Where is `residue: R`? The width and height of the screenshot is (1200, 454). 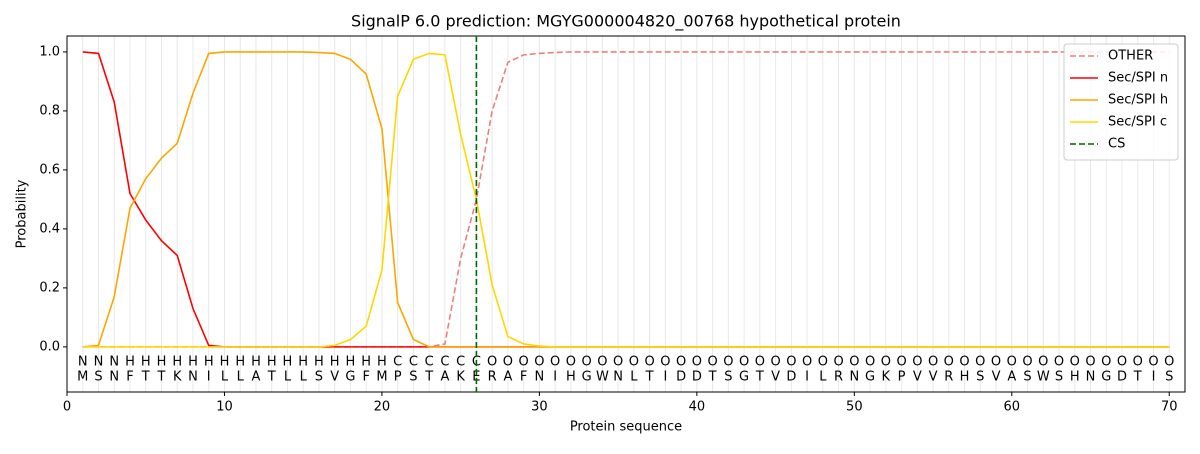 residue: R is located at coordinates (492, 377).